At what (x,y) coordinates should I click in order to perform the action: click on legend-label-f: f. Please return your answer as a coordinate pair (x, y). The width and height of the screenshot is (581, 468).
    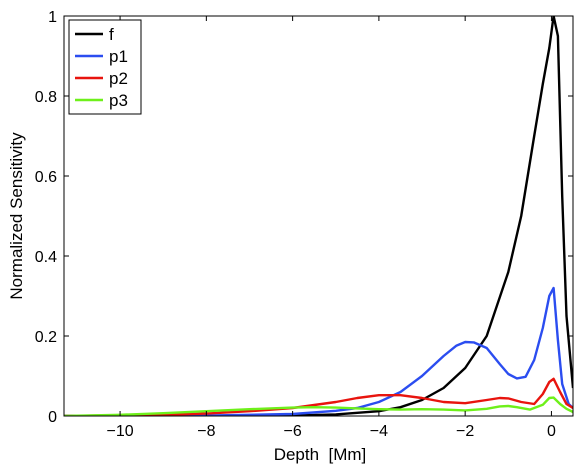
    Looking at the image, I should click on (111, 34).